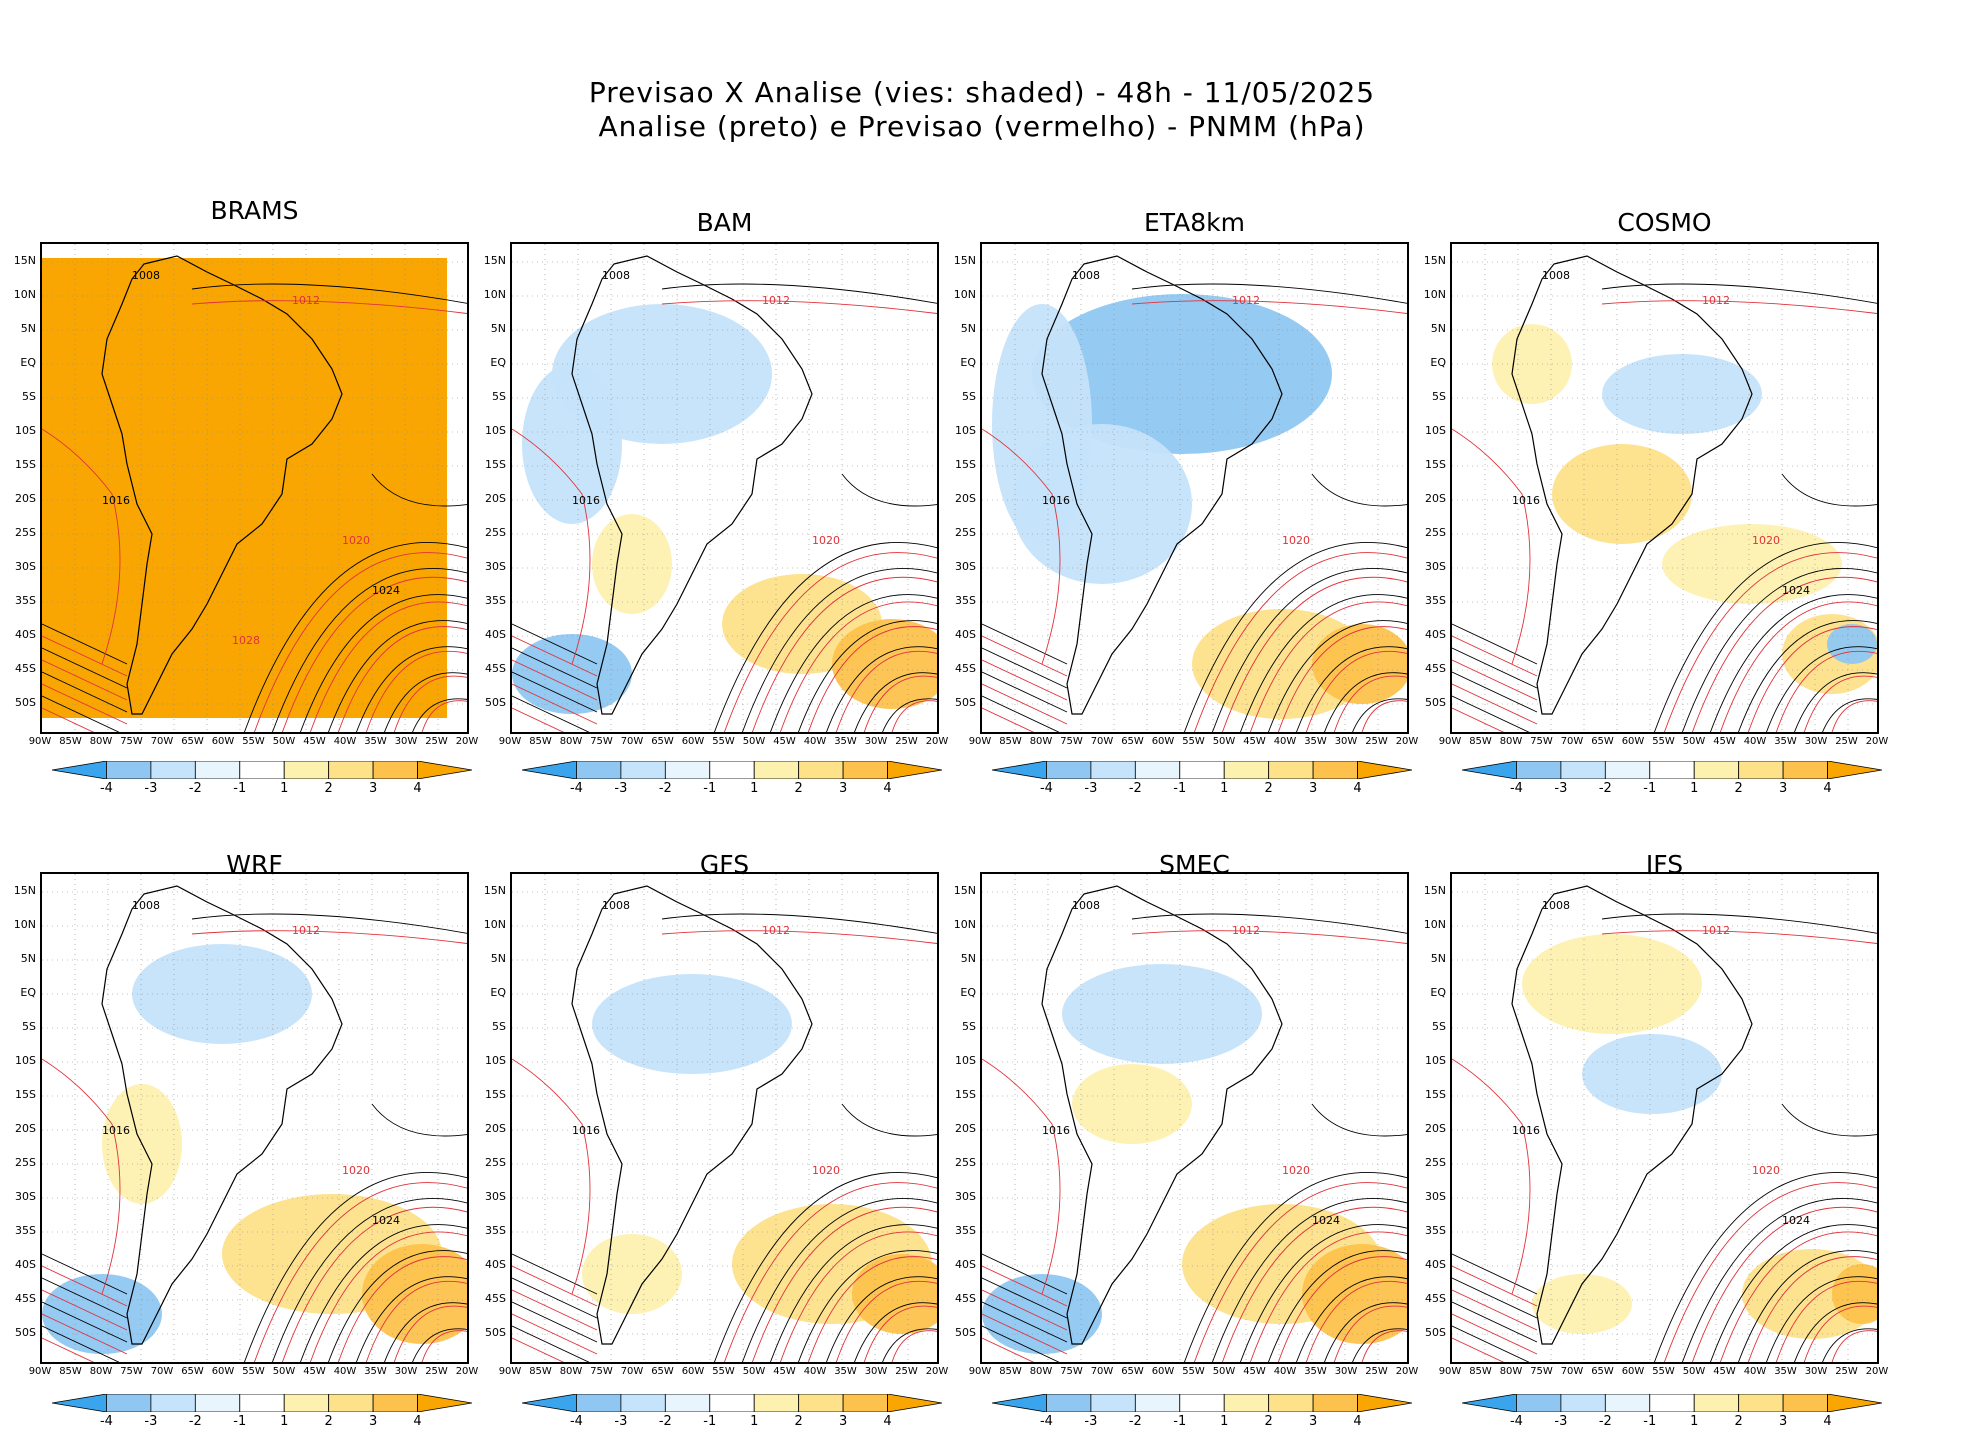  What do you see at coordinates (1541, 741) in the screenshot?
I see `lon-label: 75W` at bounding box center [1541, 741].